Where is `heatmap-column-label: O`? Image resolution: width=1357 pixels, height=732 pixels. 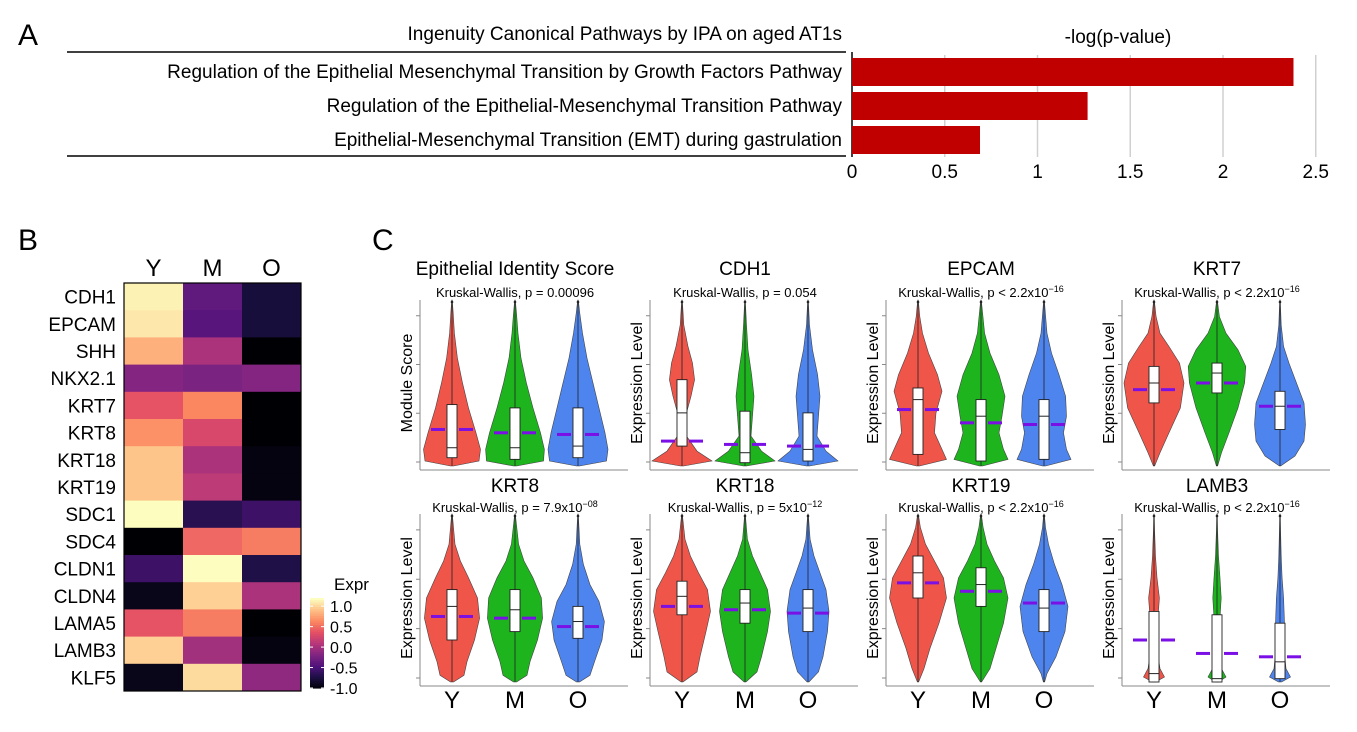
heatmap-column-label: O is located at coordinates (271, 268).